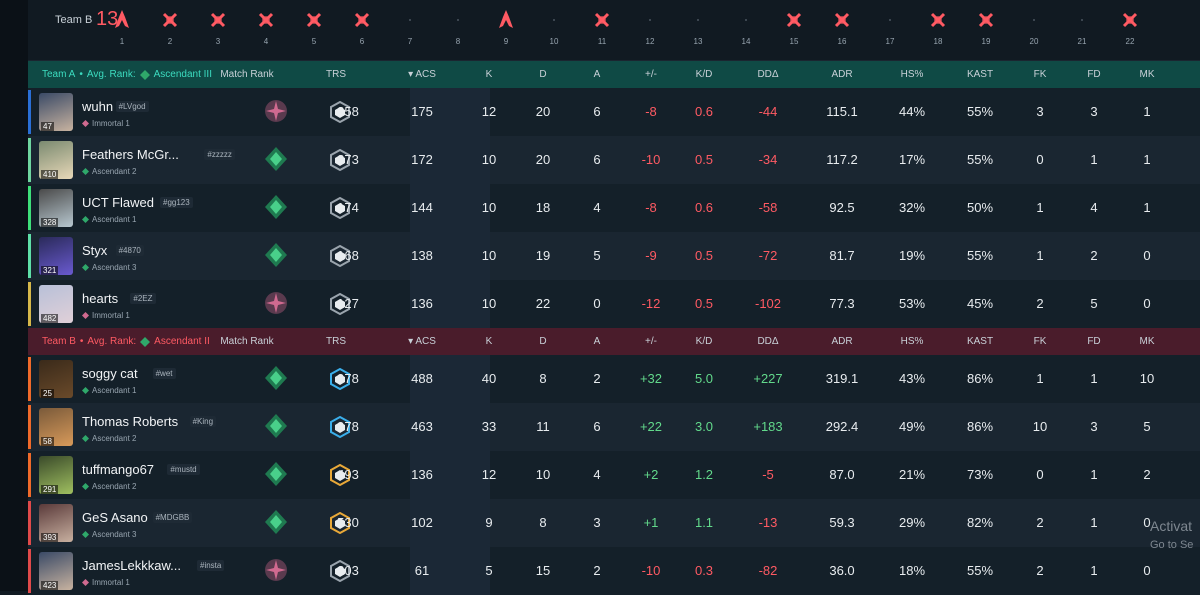 The width and height of the screenshot is (1200, 595). What do you see at coordinates (597, 522) in the screenshot?
I see `stat-a: 3` at bounding box center [597, 522].